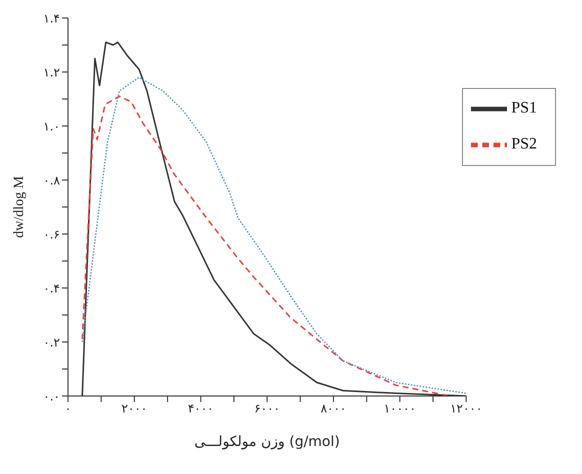  What do you see at coordinates (267, 442) in the screenshot?
I see `x-axis-title: وزن مولکولـــی (g/mol)` at bounding box center [267, 442].